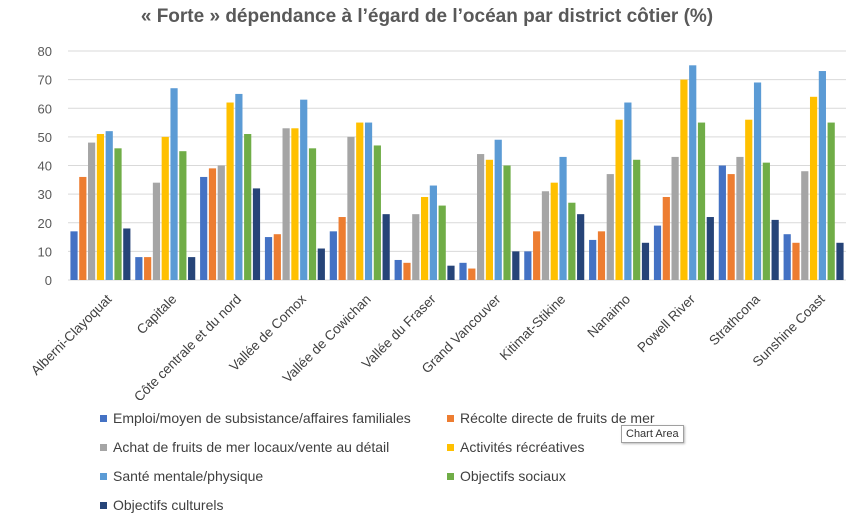 The image size is (854, 516). I want to click on y-tick-label: 30, so click(45, 194).